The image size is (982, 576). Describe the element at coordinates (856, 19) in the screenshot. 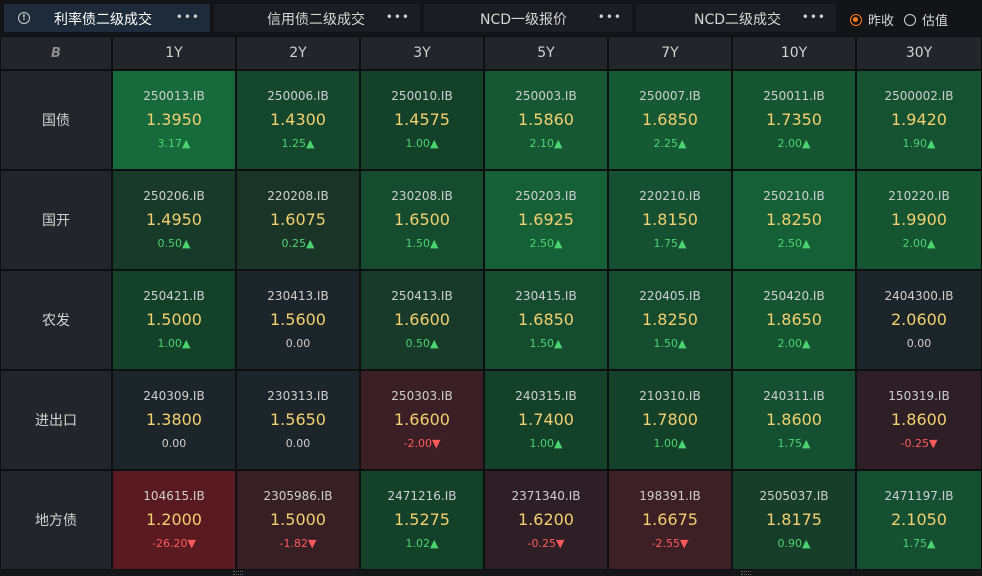

I see `radio-selected-icon` at that location.